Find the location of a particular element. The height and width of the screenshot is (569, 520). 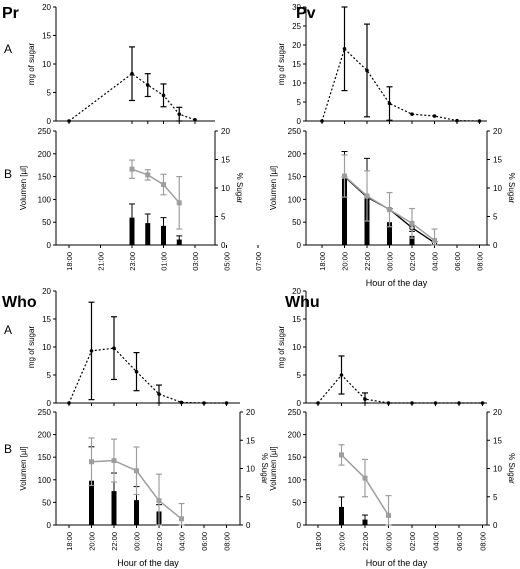

panel4-a-sugar-line is located at coordinates (400, 389).